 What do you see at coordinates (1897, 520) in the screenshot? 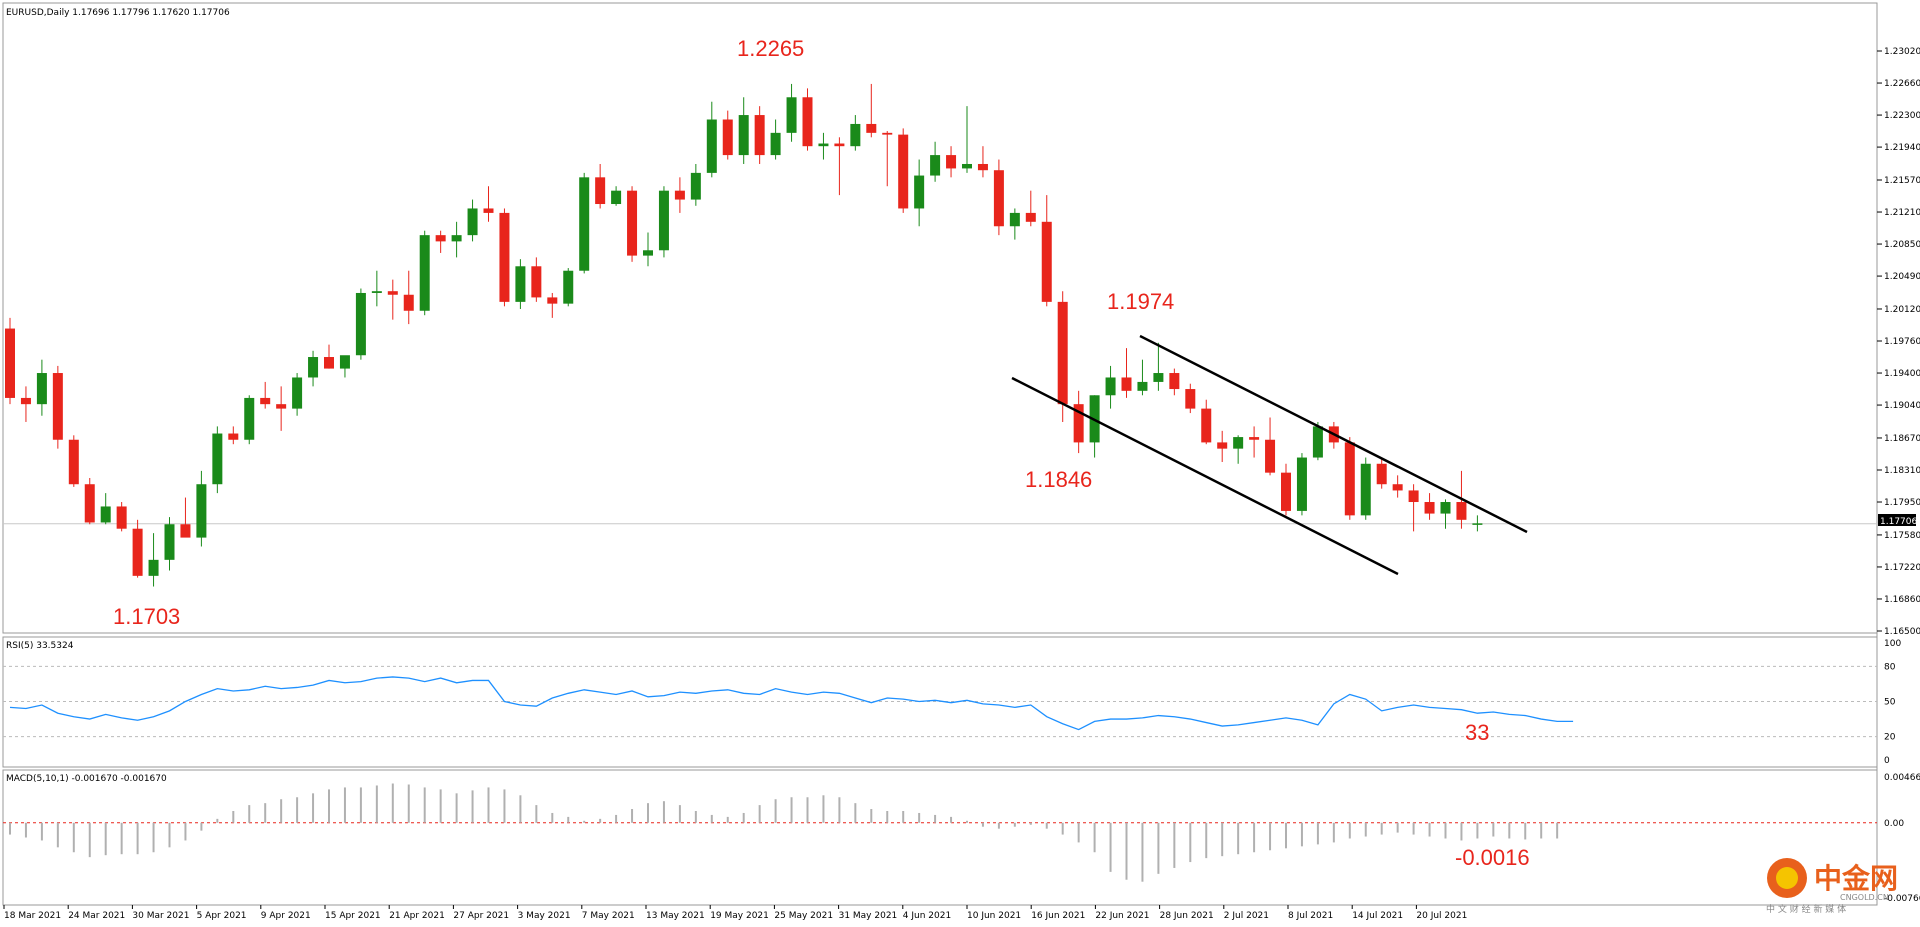
I see `current-price-tag` at bounding box center [1897, 520].